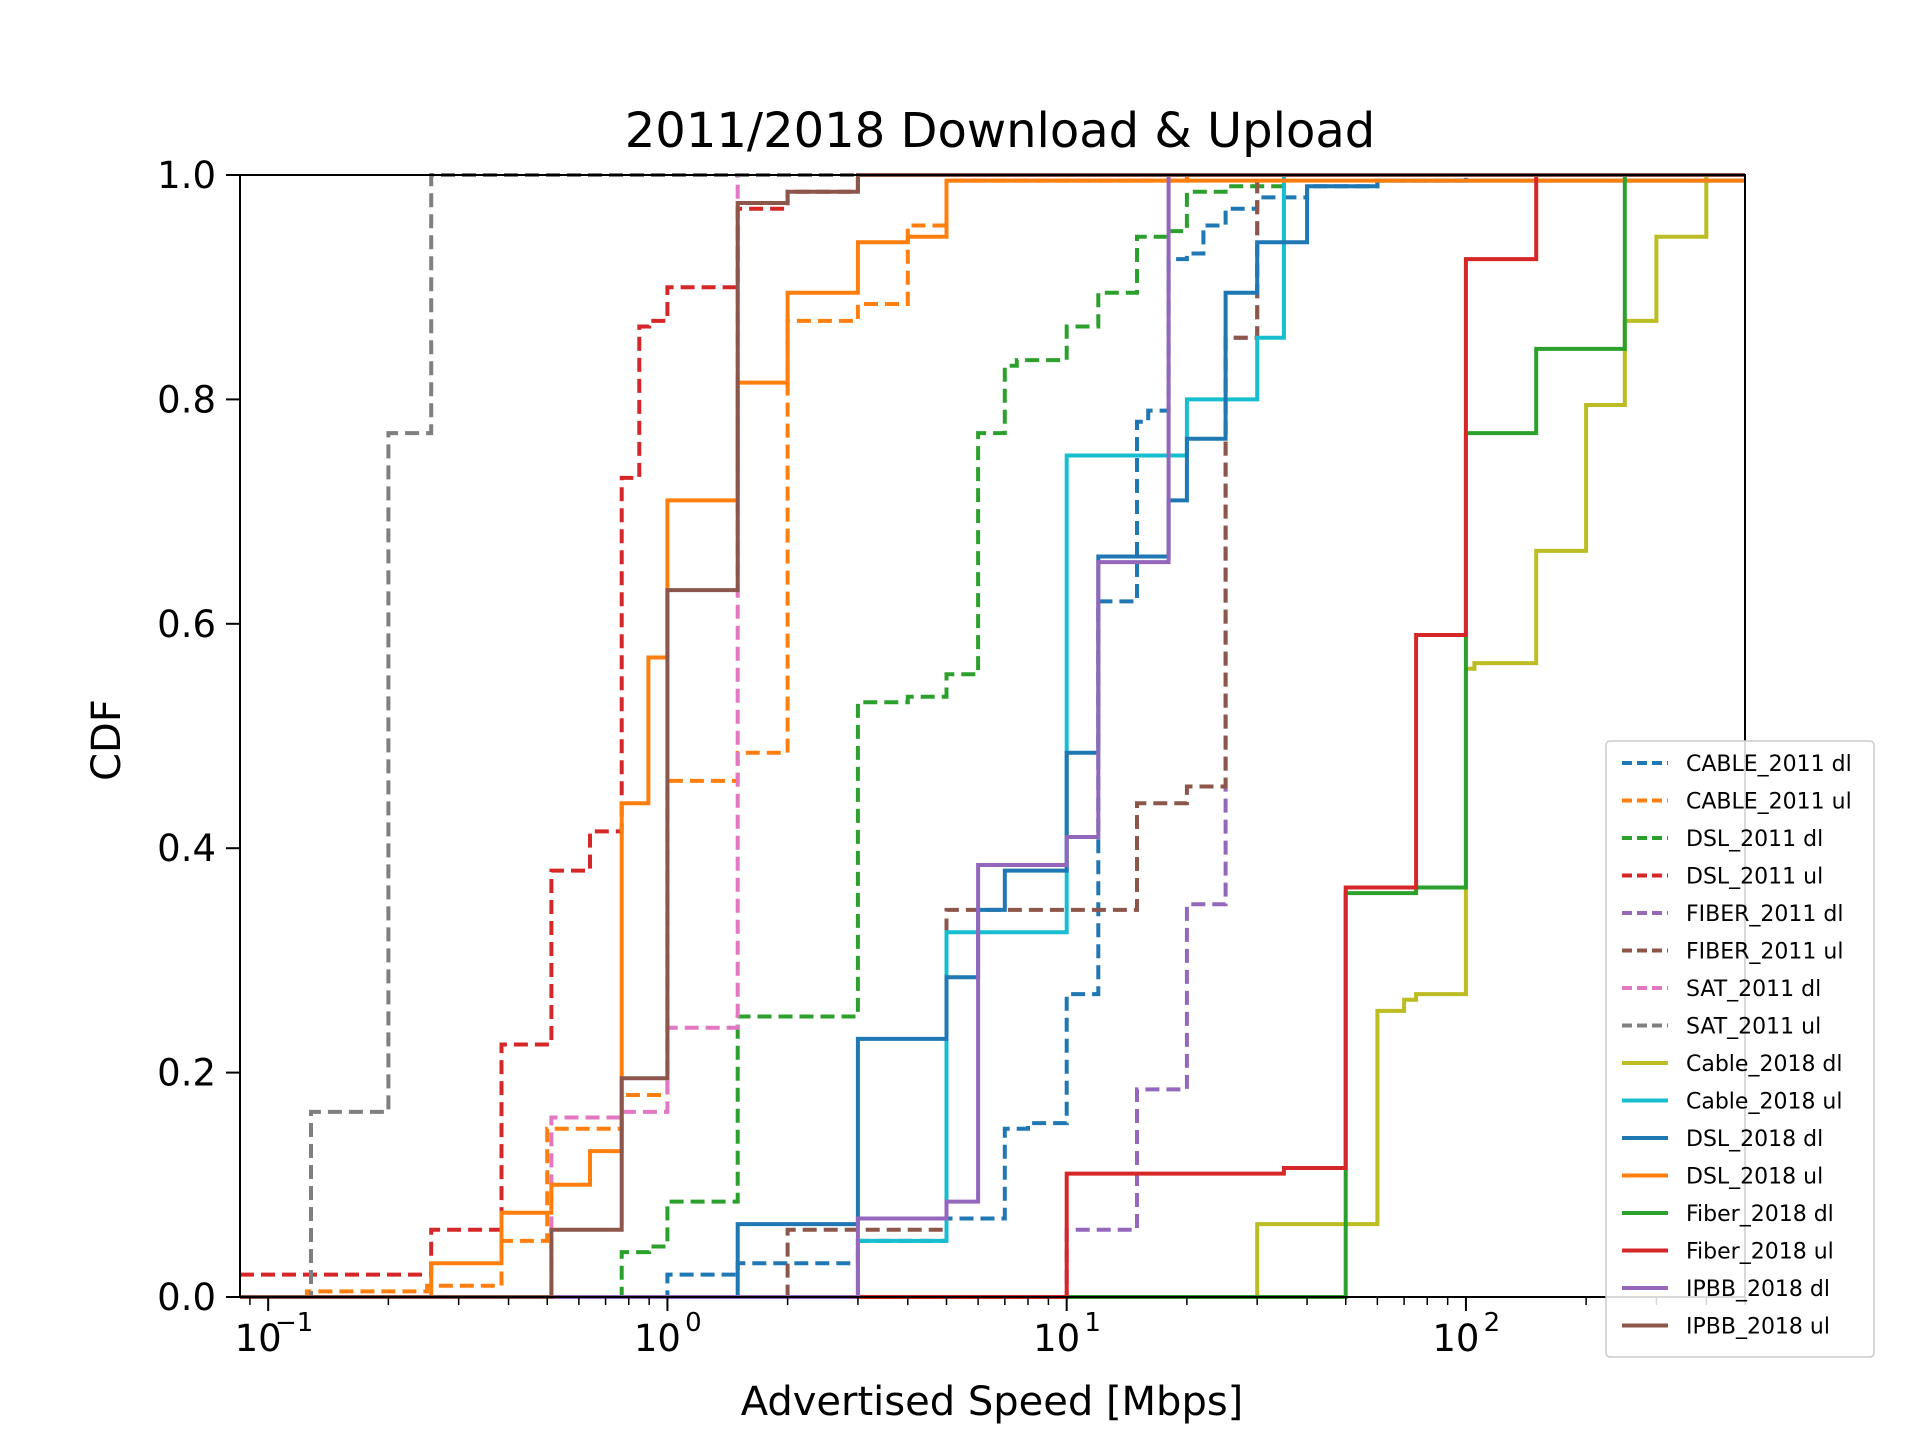 This screenshot has width=1920, height=1440. I want to click on legend-label: Fiber_2018 ul, so click(1760, 1252).